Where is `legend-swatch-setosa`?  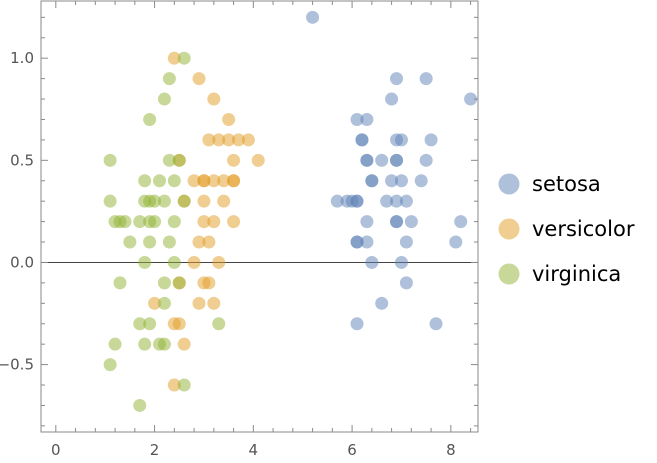
legend-swatch-setosa is located at coordinates (509, 184).